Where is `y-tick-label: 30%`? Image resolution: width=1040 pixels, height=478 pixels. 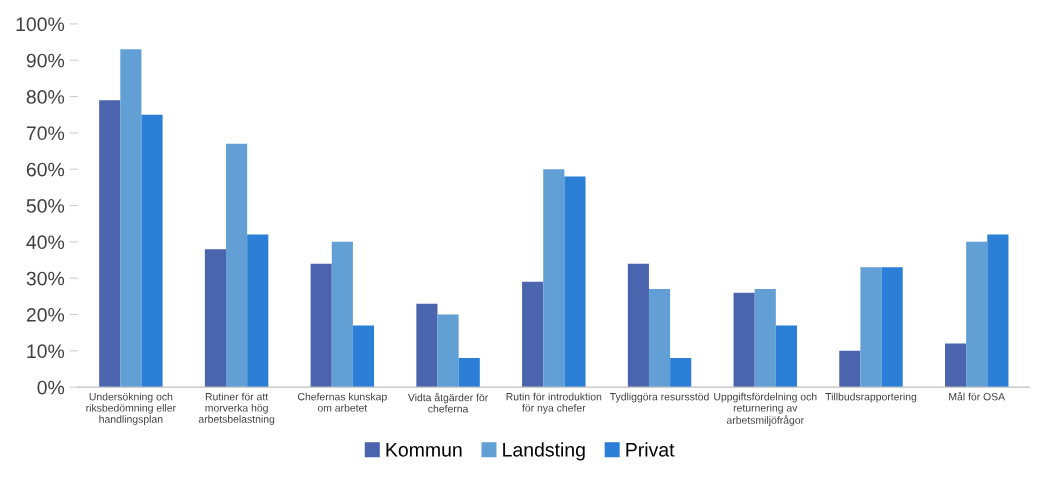
y-tick-label: 30% is located at coordinates (45, 278).